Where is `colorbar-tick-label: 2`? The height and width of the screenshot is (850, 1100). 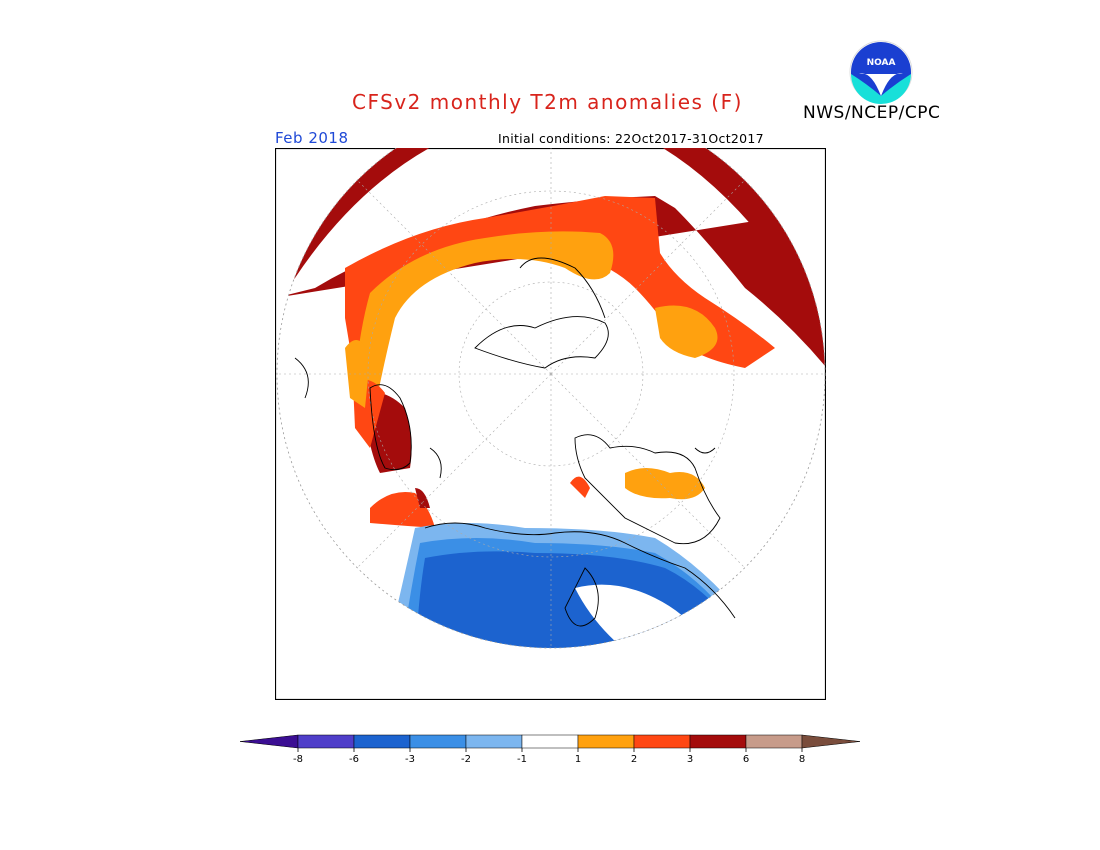 colorbar-tick-label: 2 is located at coordinates (634, 759).